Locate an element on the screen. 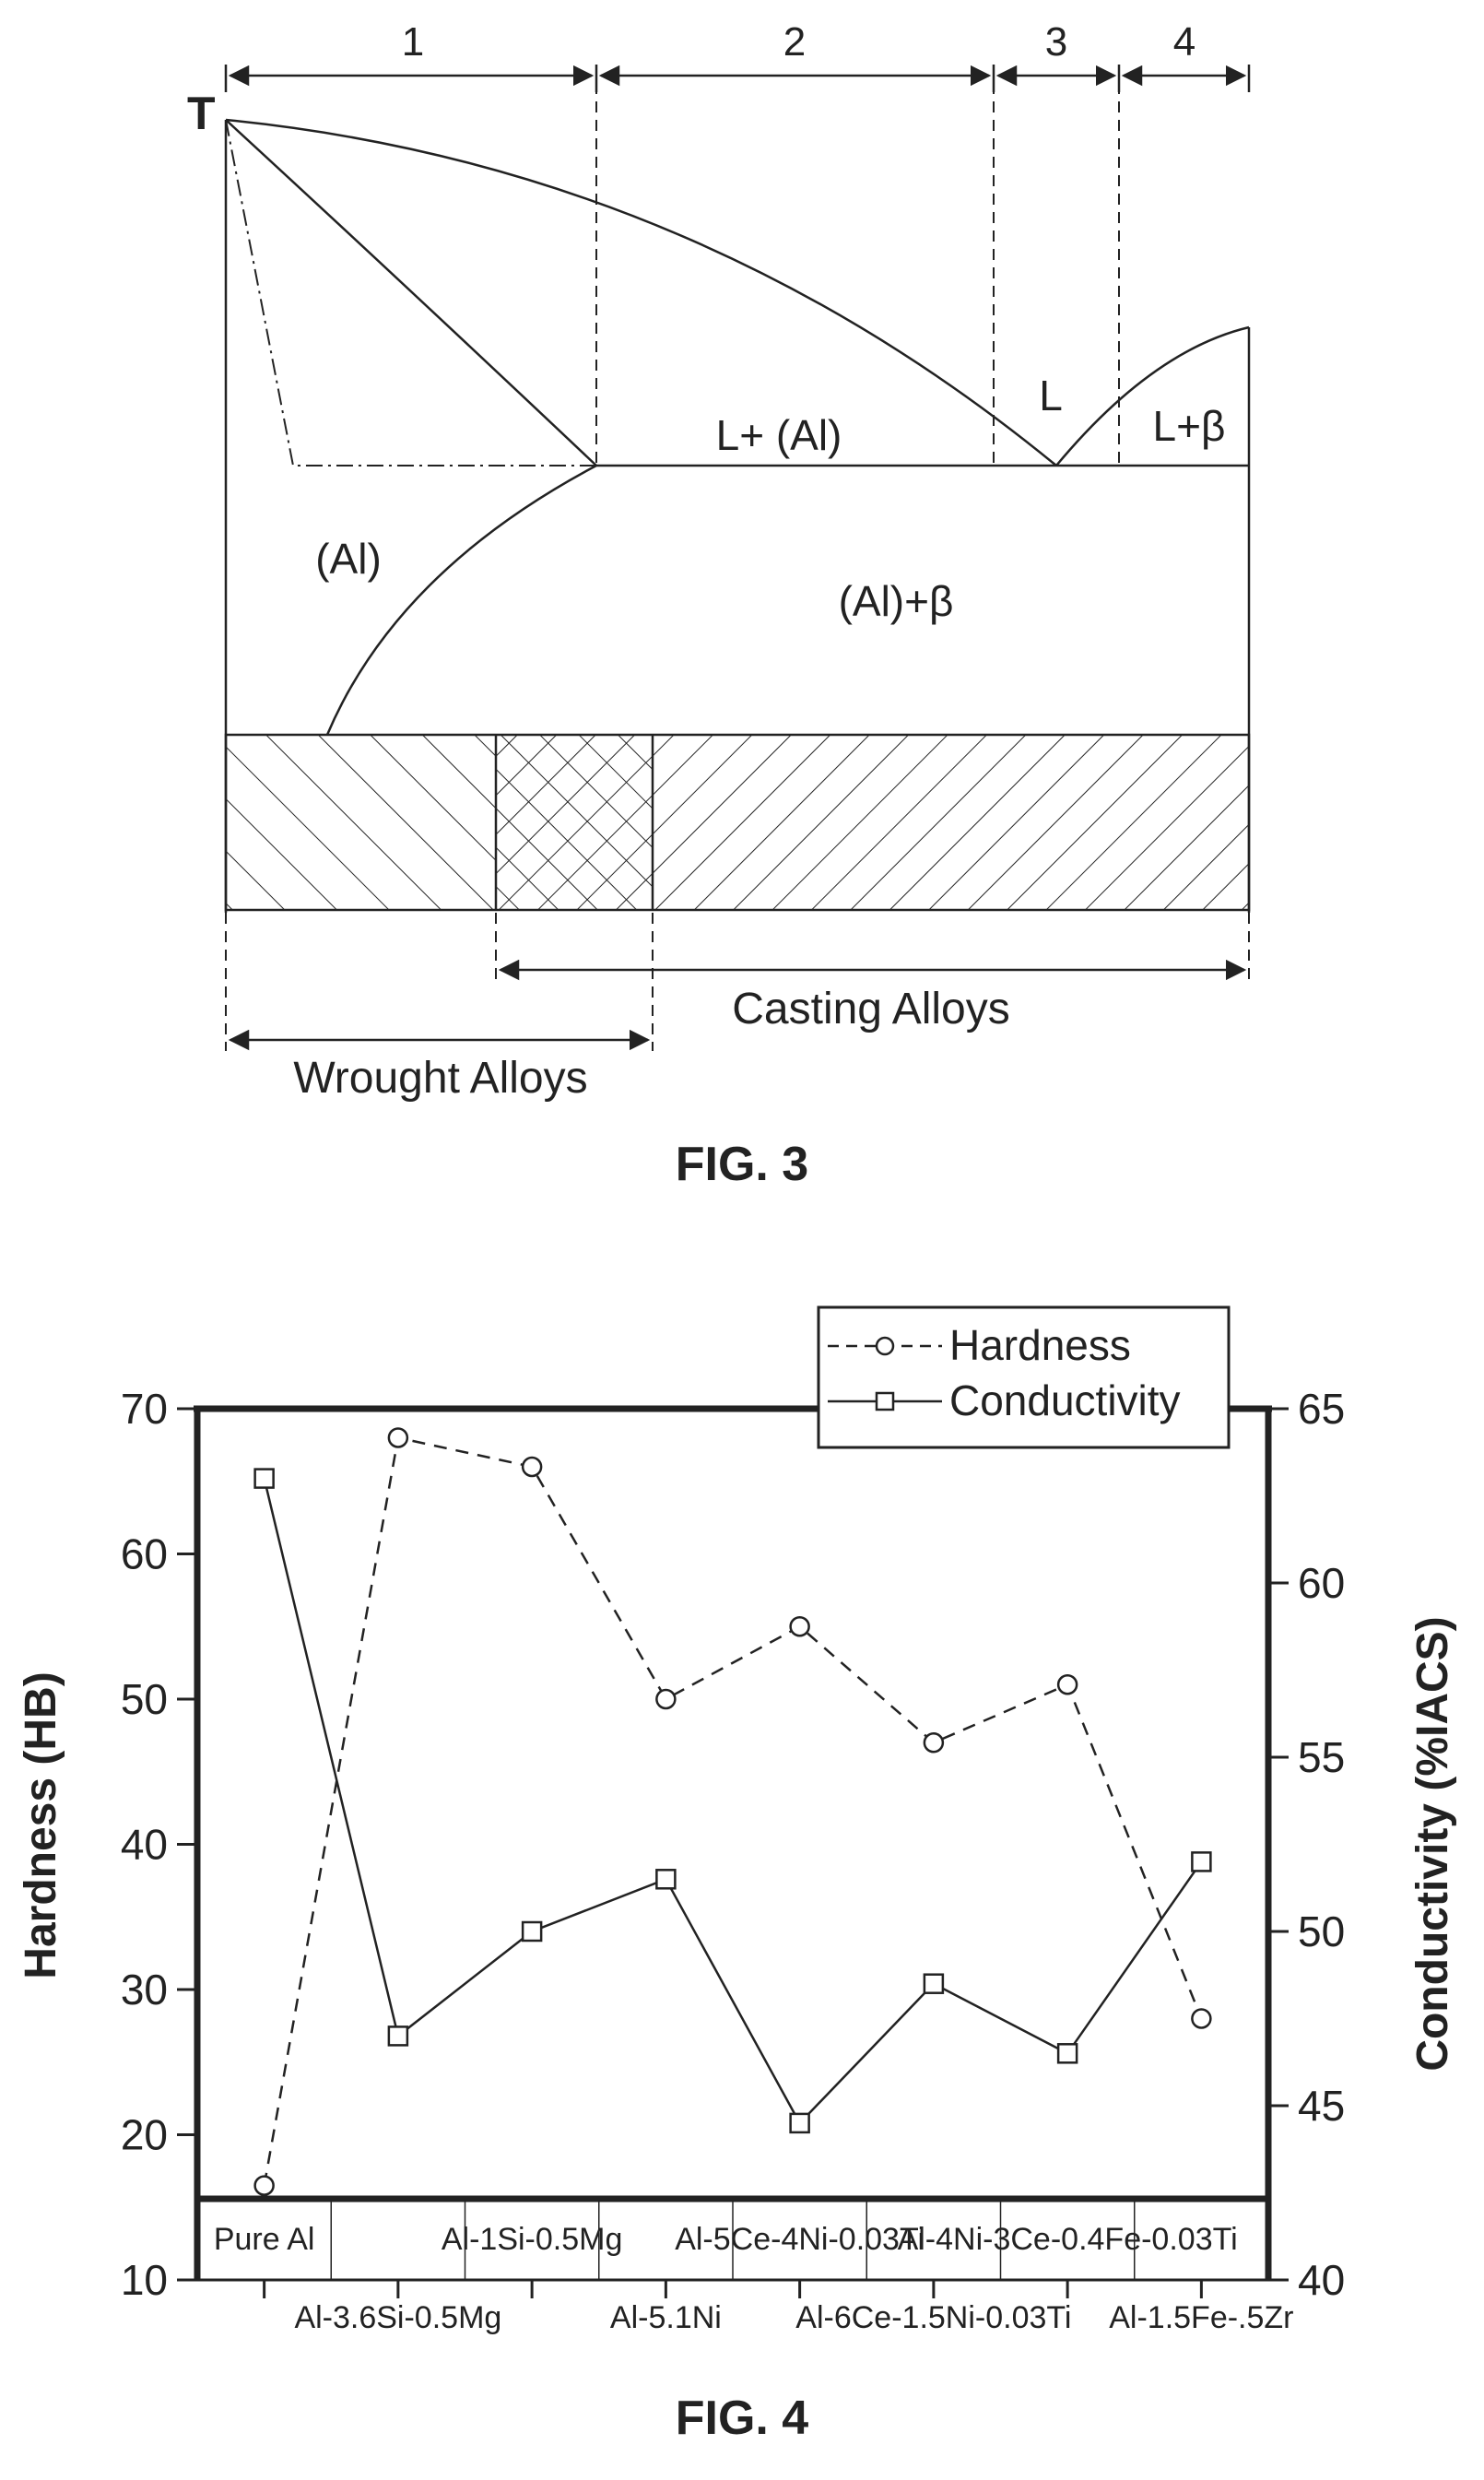  solidus-curve is located at coordinates (411, 292).